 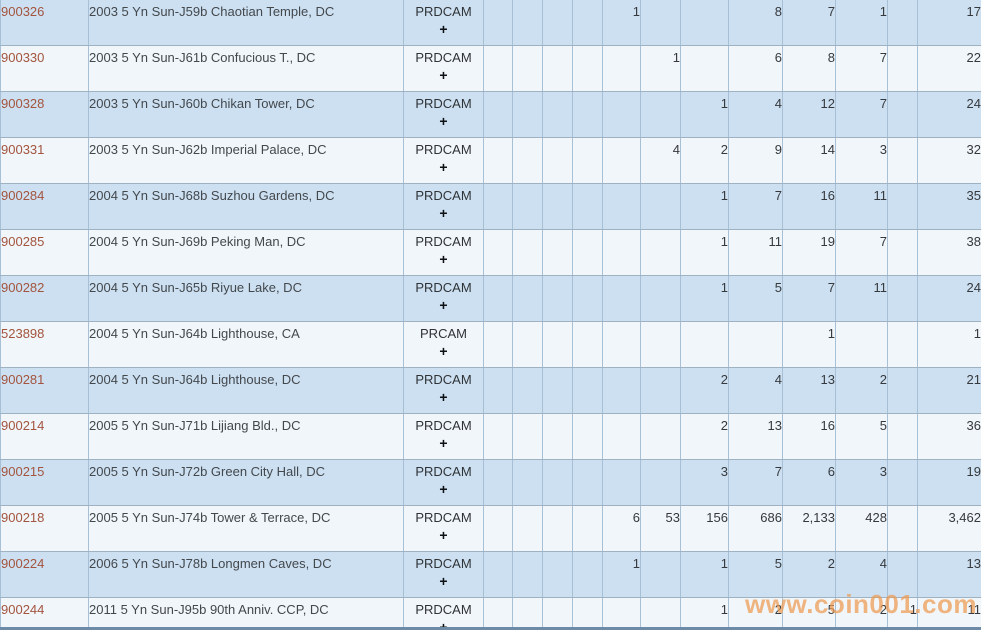 What do you see at coordinates (23, 241) in the screenshot?
I see `coin-id-link: 900285` at bounding box center [23, 241].